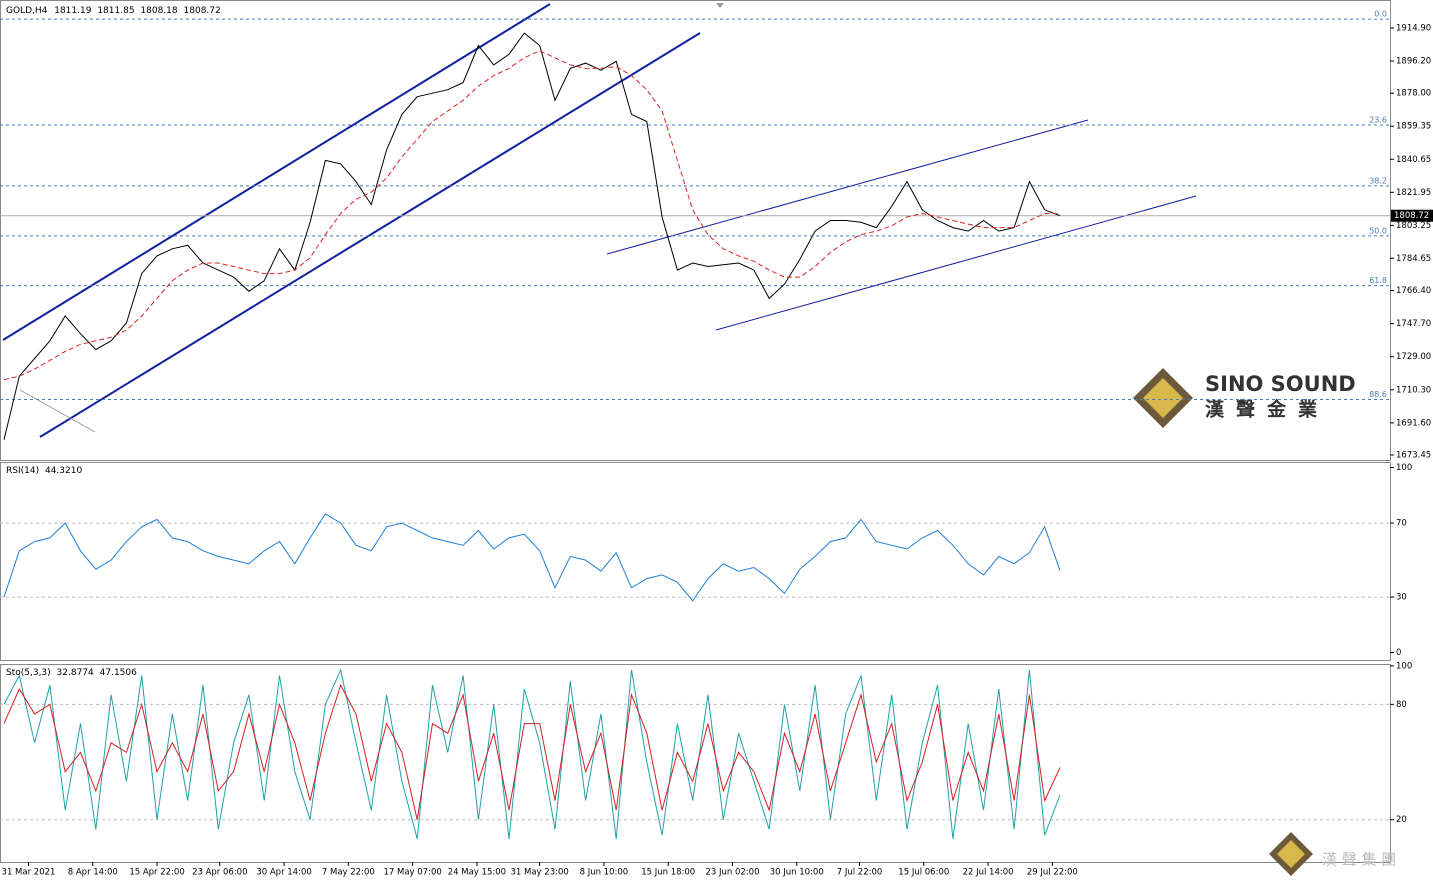  Describe the element at coordinates (732, 873) in the screenshot. I see `x-tick-label: 23 Jun 02:00` at that location.